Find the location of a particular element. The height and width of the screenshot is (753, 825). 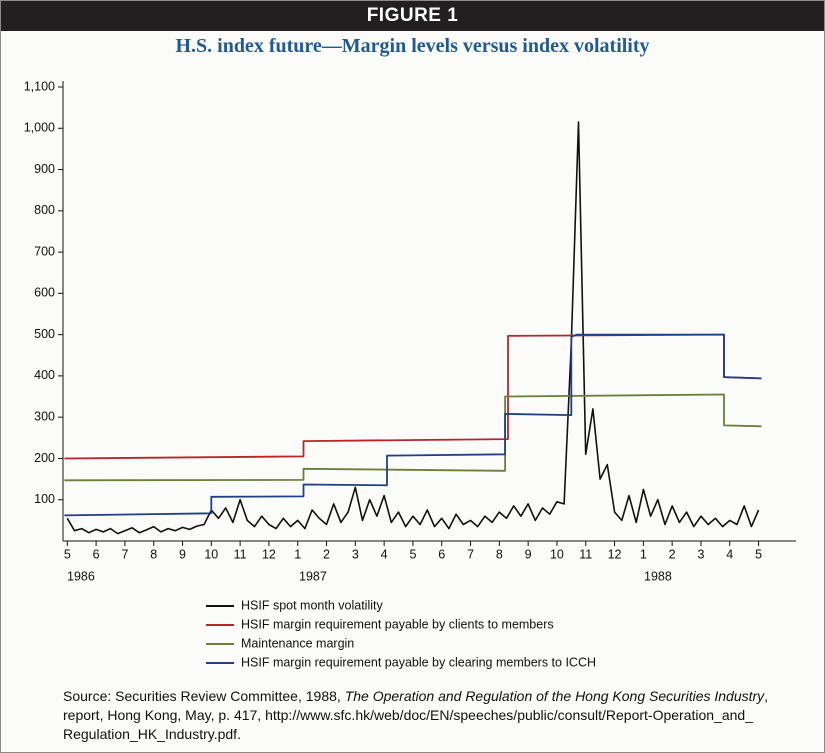

y-tick-label: 800 is located at coordinates (44, 210).